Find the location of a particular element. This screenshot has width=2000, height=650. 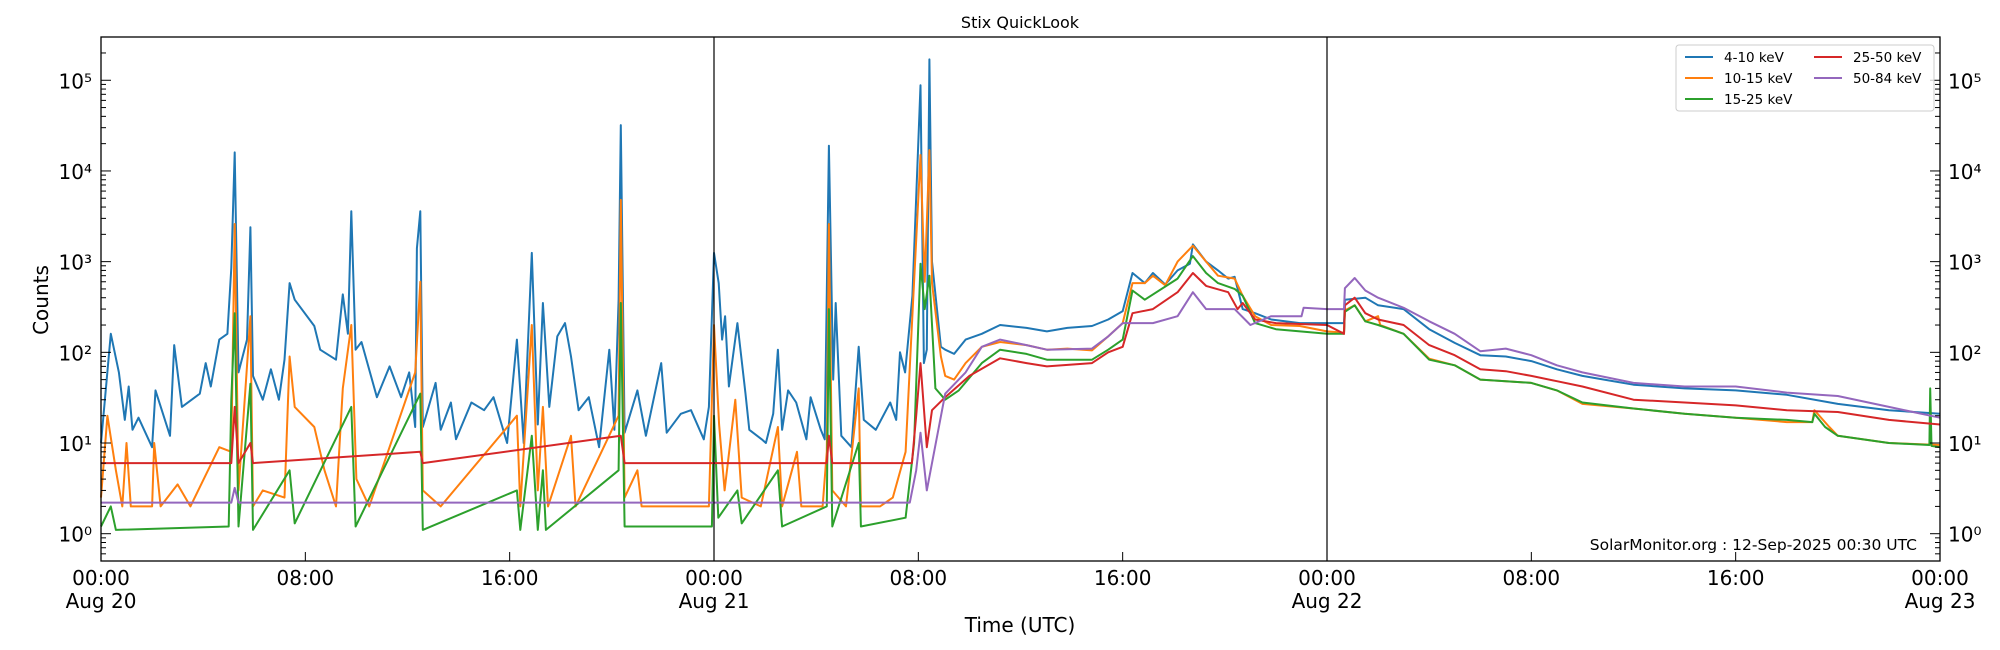

source-annotation: SolarMonitor.org : 12-Sep-2025 00:30 UTC is located at coordinates (1753, 545).